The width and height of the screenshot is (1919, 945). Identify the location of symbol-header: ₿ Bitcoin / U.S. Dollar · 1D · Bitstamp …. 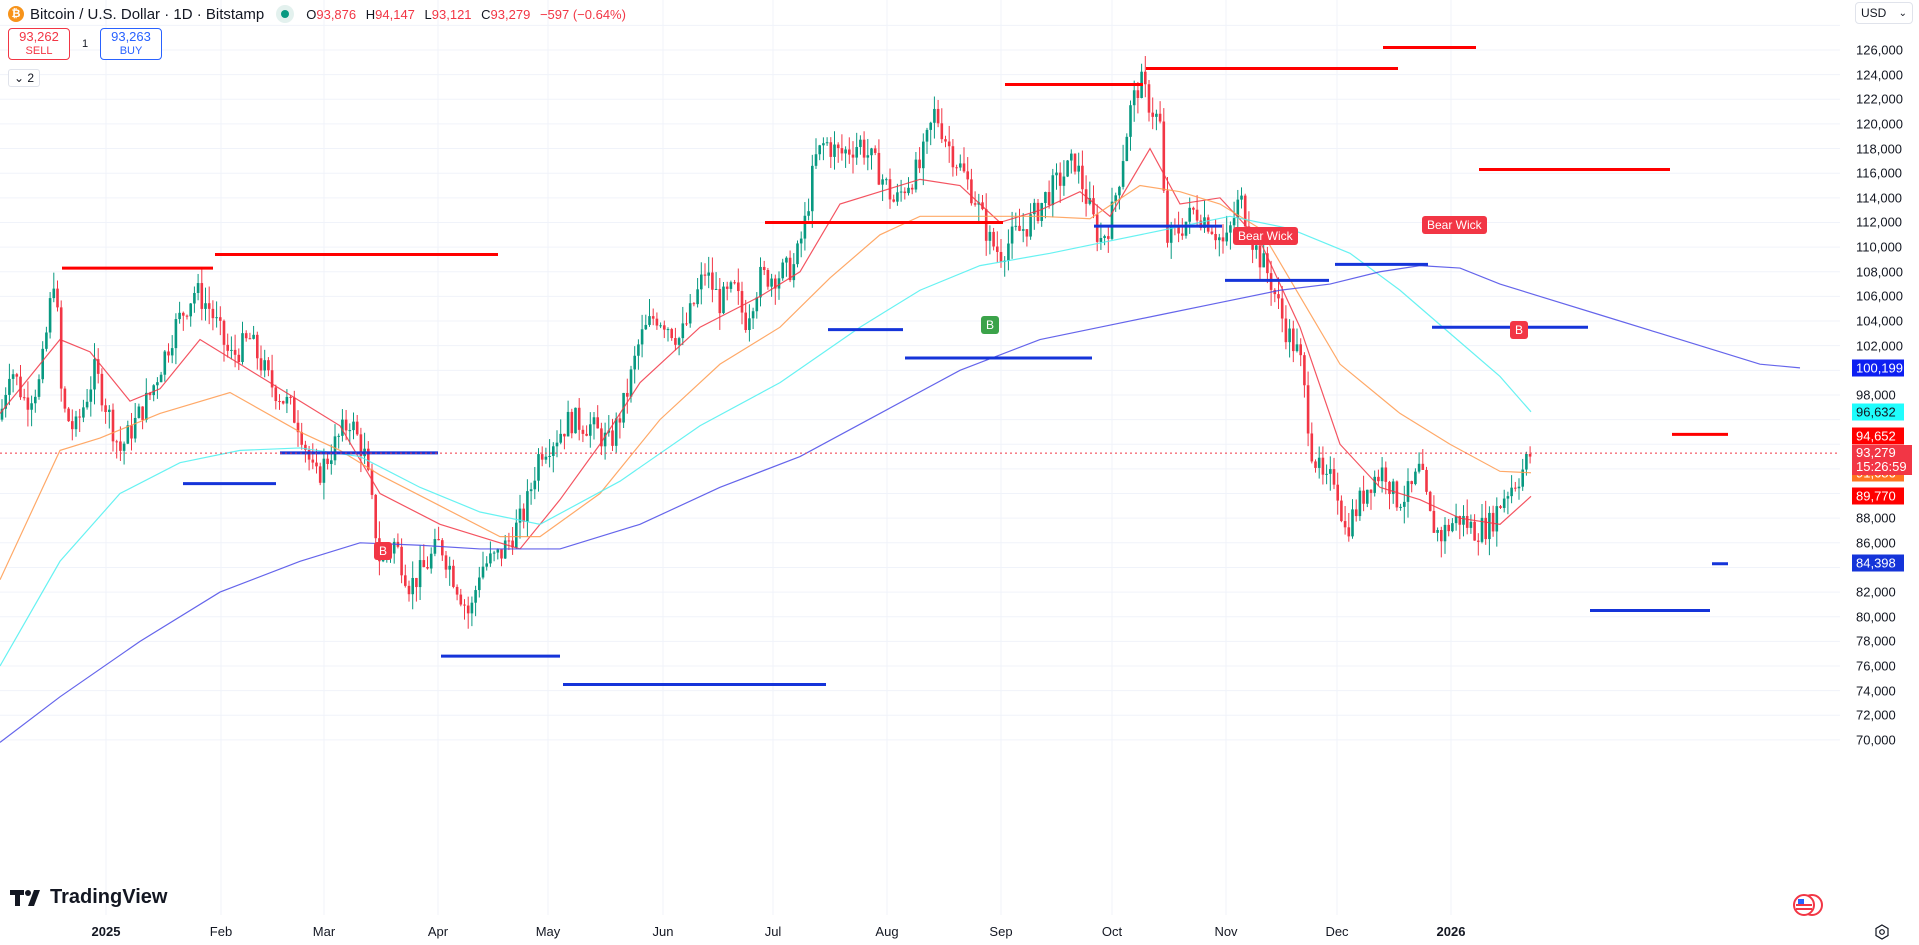
(320, 14).